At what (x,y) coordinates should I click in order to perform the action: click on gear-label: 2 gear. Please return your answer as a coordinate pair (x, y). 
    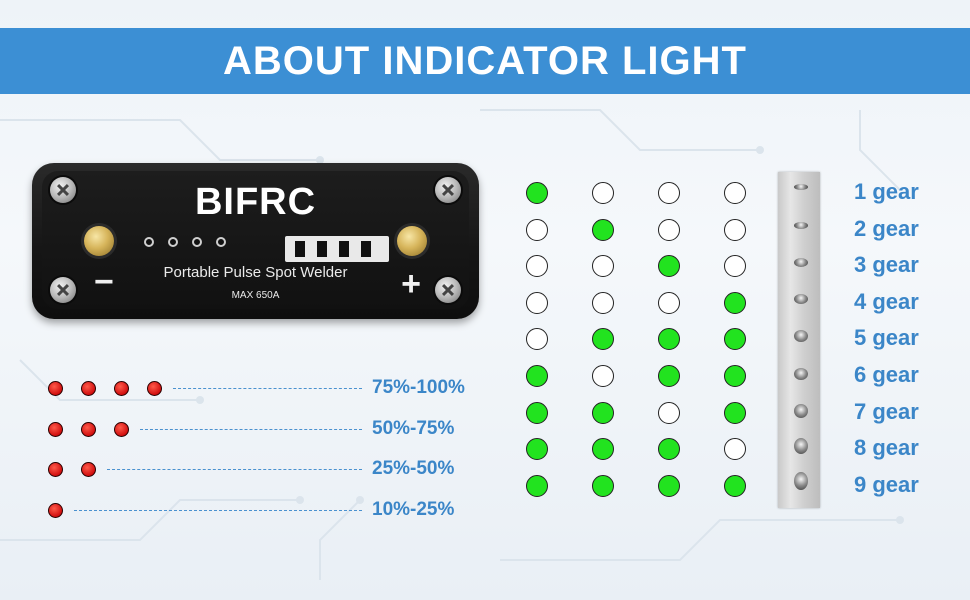
    Looking at the image, I should click on (886, 228).